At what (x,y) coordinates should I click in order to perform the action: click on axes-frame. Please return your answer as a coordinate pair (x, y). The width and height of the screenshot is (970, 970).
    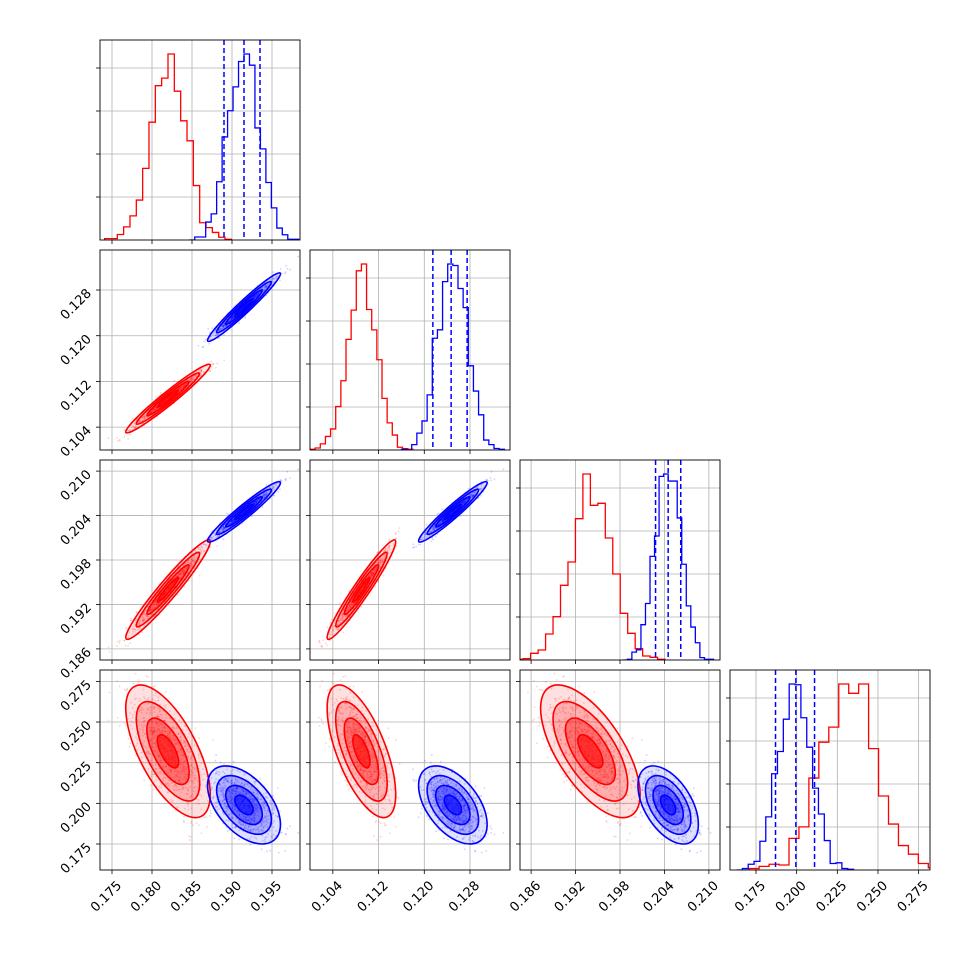
    Looking at the image, I should click on (200, 350).